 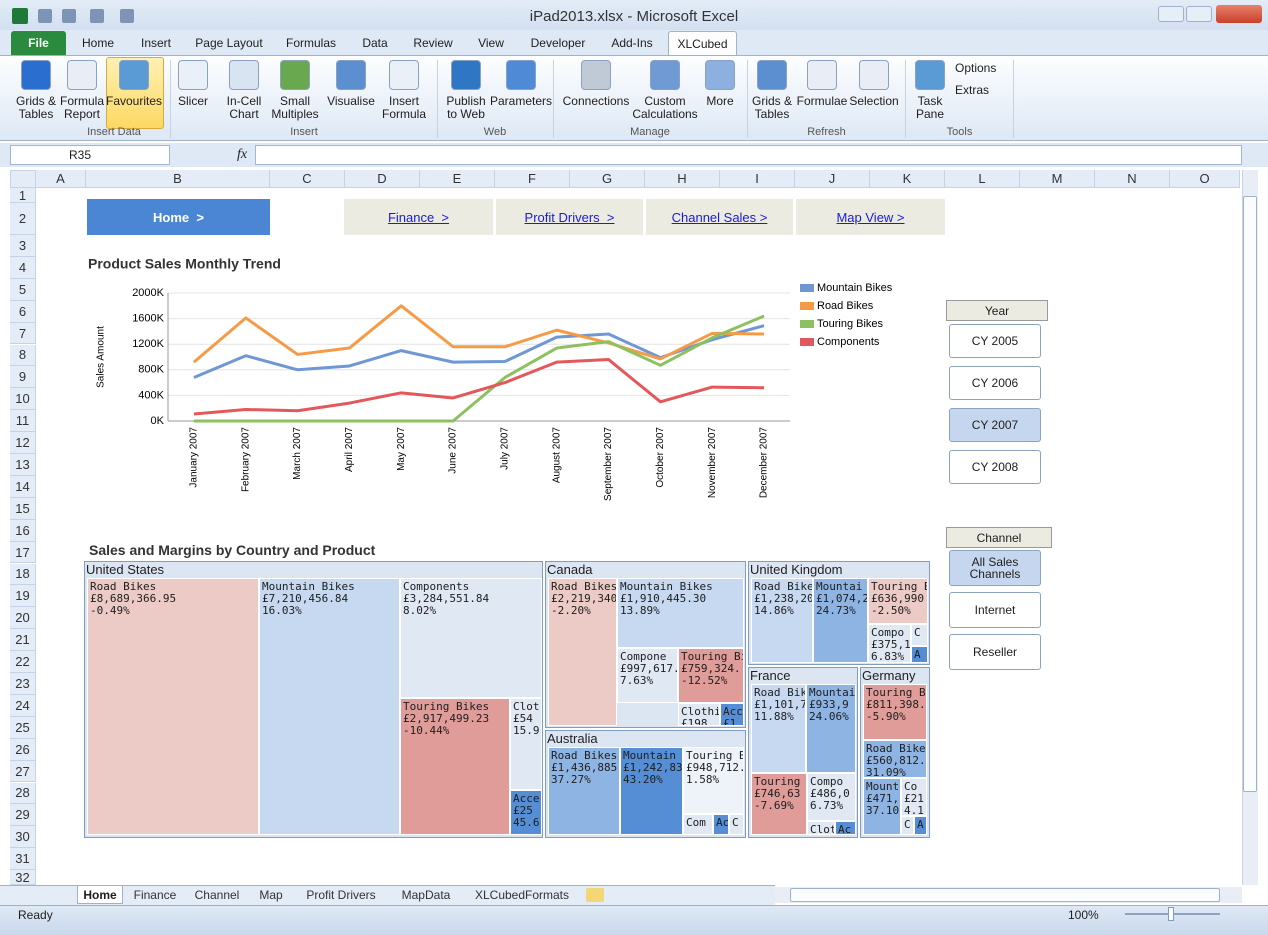 What do you see at coordinates (595, 895) in the screenshot?
I see `insert-sheet-tab` at bounding box center [595, 895].